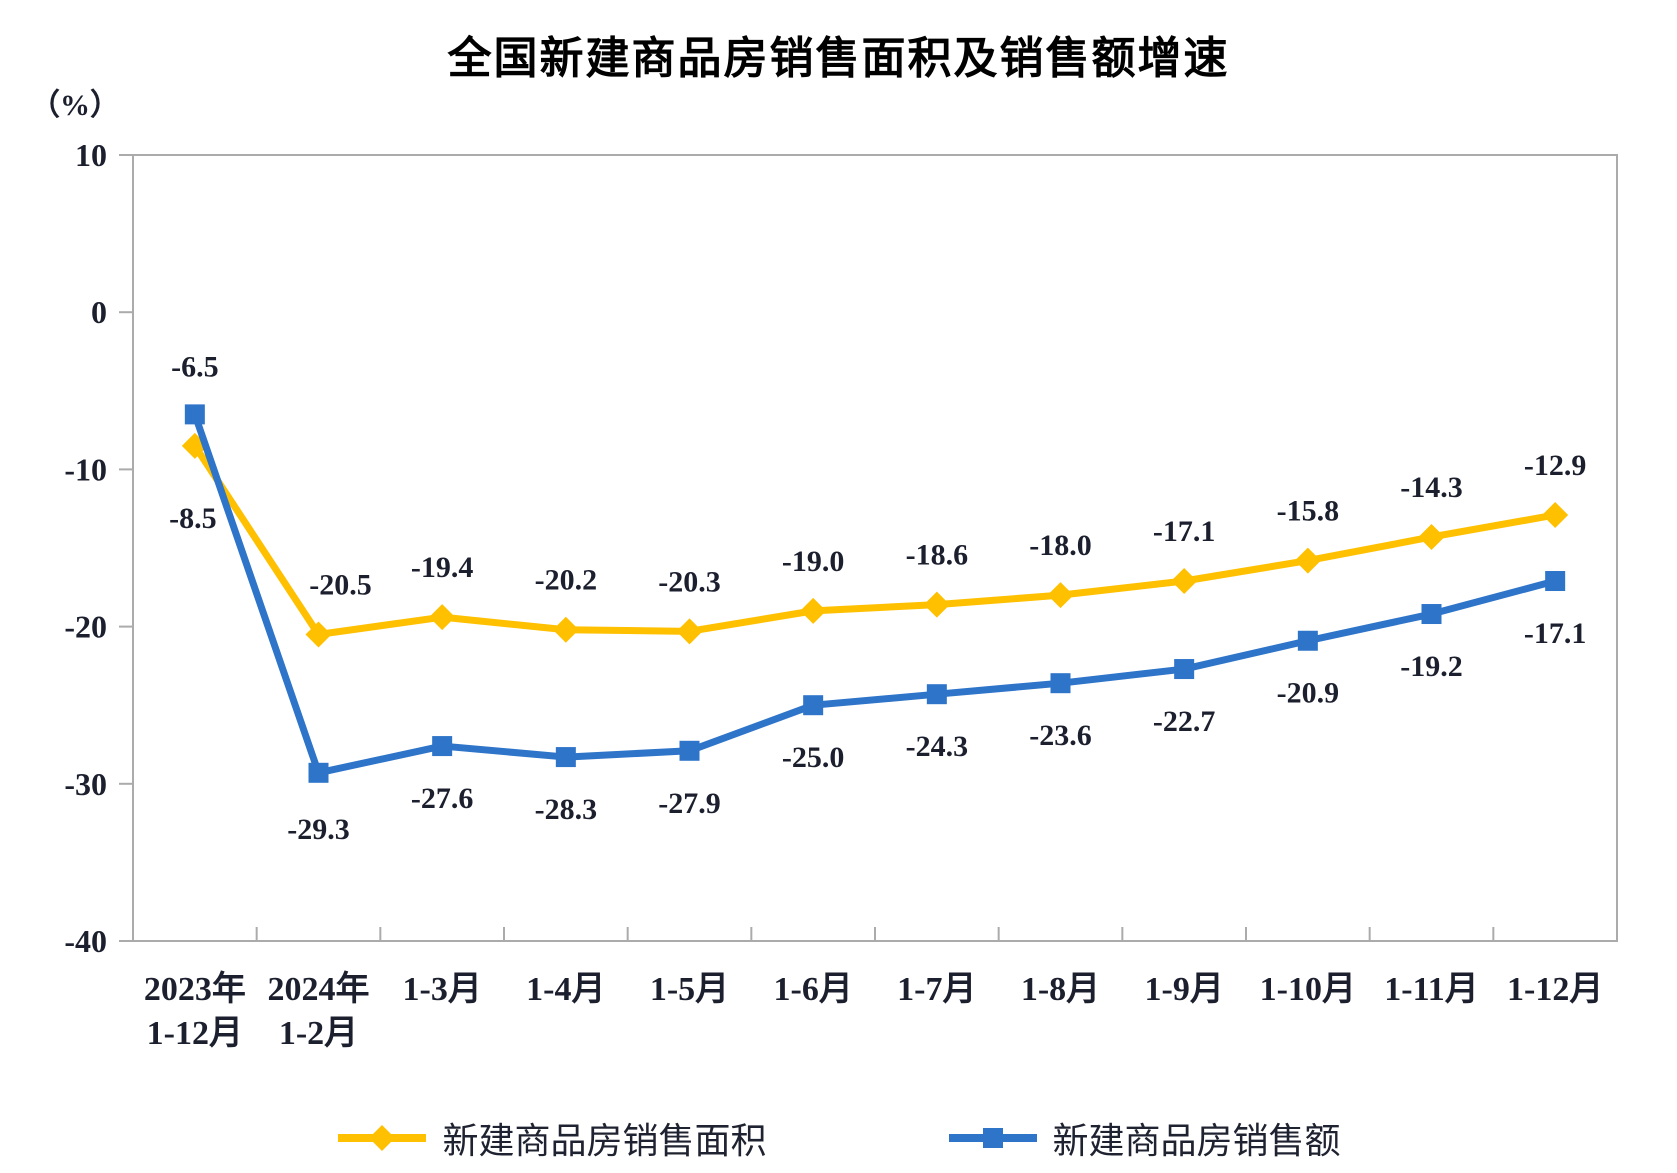 The height and width of the screenshot is (1173, 1677). I want to click on legend-square-icon, so click(992, 1138).